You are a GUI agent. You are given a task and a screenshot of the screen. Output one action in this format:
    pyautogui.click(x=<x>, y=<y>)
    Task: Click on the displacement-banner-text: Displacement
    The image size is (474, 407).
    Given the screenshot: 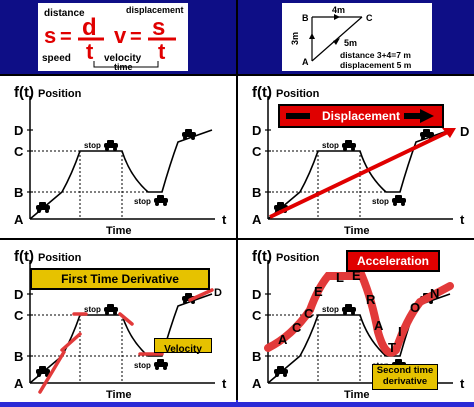 What is the action you would take?
    pyautogui.click(x=361, y=116)
    